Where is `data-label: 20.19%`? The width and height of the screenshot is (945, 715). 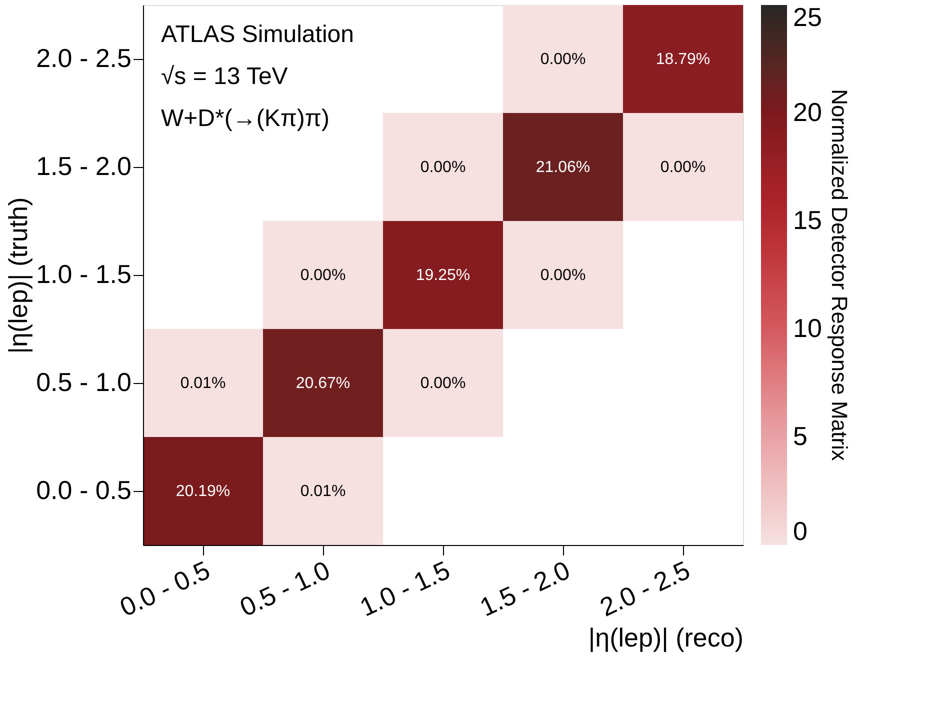
data-label: 20.19% is located at coordinates (203, 491).